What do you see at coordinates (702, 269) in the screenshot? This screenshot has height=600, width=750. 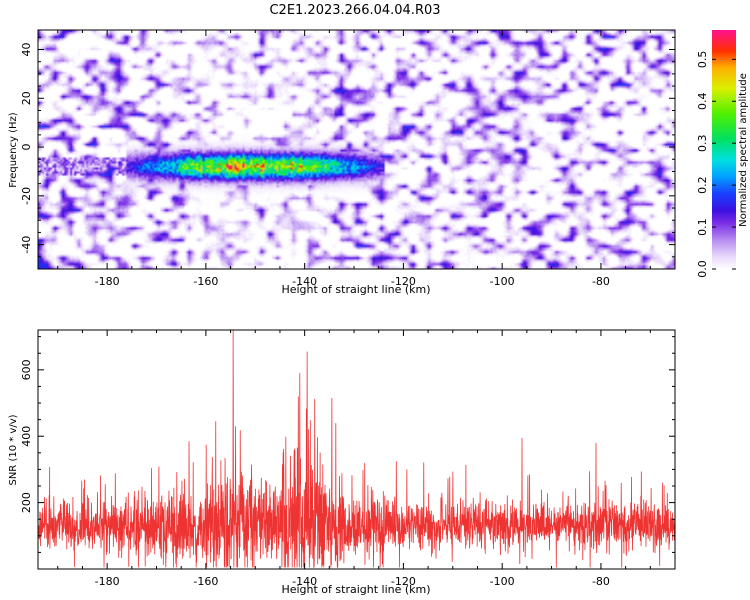 I see `colorbar-tick-label: 0.0` at bounding box center [702, 269].